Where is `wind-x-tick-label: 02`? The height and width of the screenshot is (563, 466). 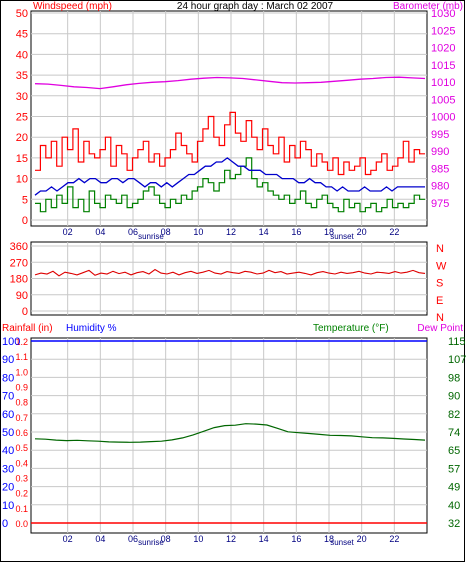
wind-x-tick-label: 02 is located at coordinates (68, 232).